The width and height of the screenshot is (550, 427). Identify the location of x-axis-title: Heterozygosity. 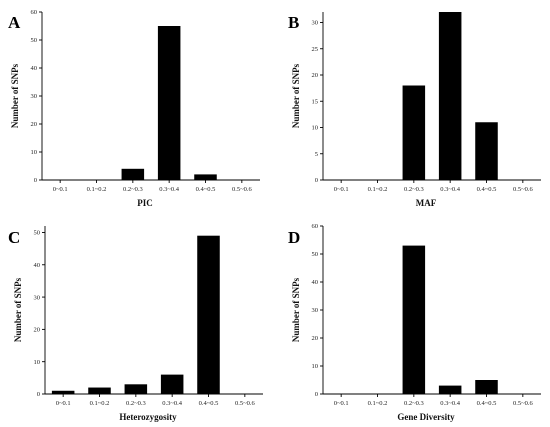
(148, 417).